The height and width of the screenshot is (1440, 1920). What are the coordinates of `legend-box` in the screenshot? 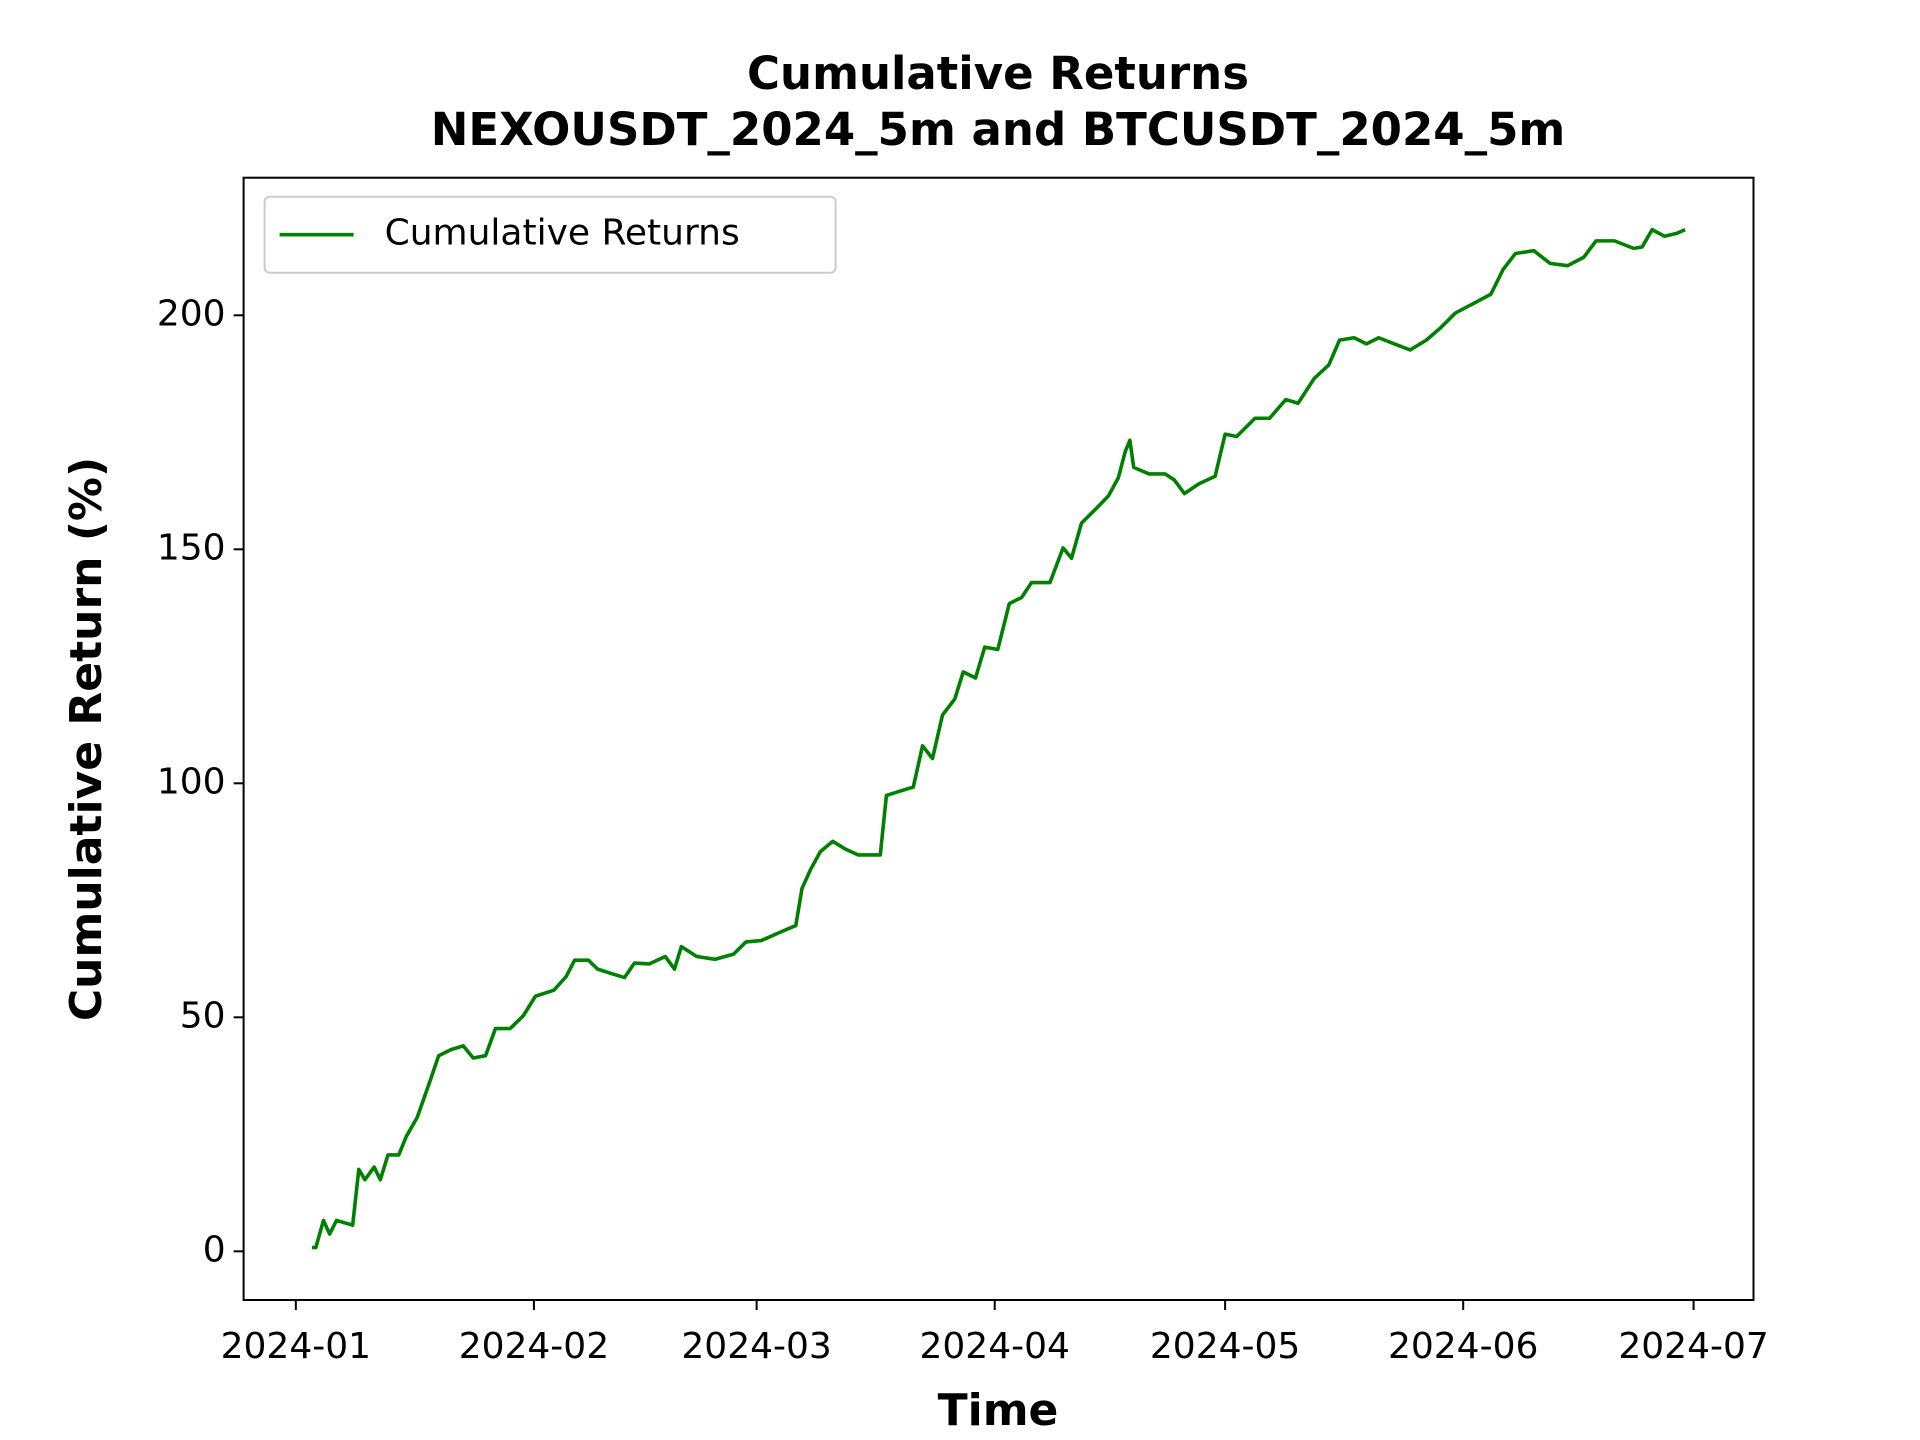 It's located at (550, 234).